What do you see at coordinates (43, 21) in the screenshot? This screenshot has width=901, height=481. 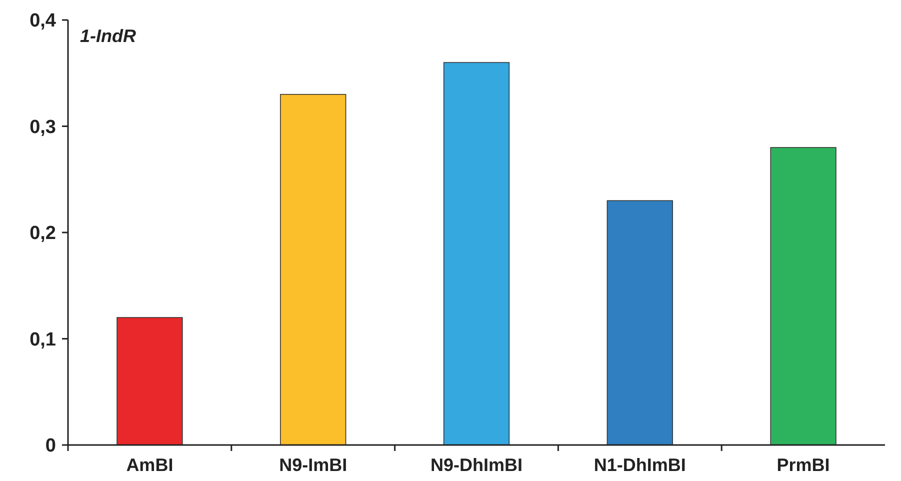 I see `y-tick-label: 0,4` at bounding box center [43, 21].